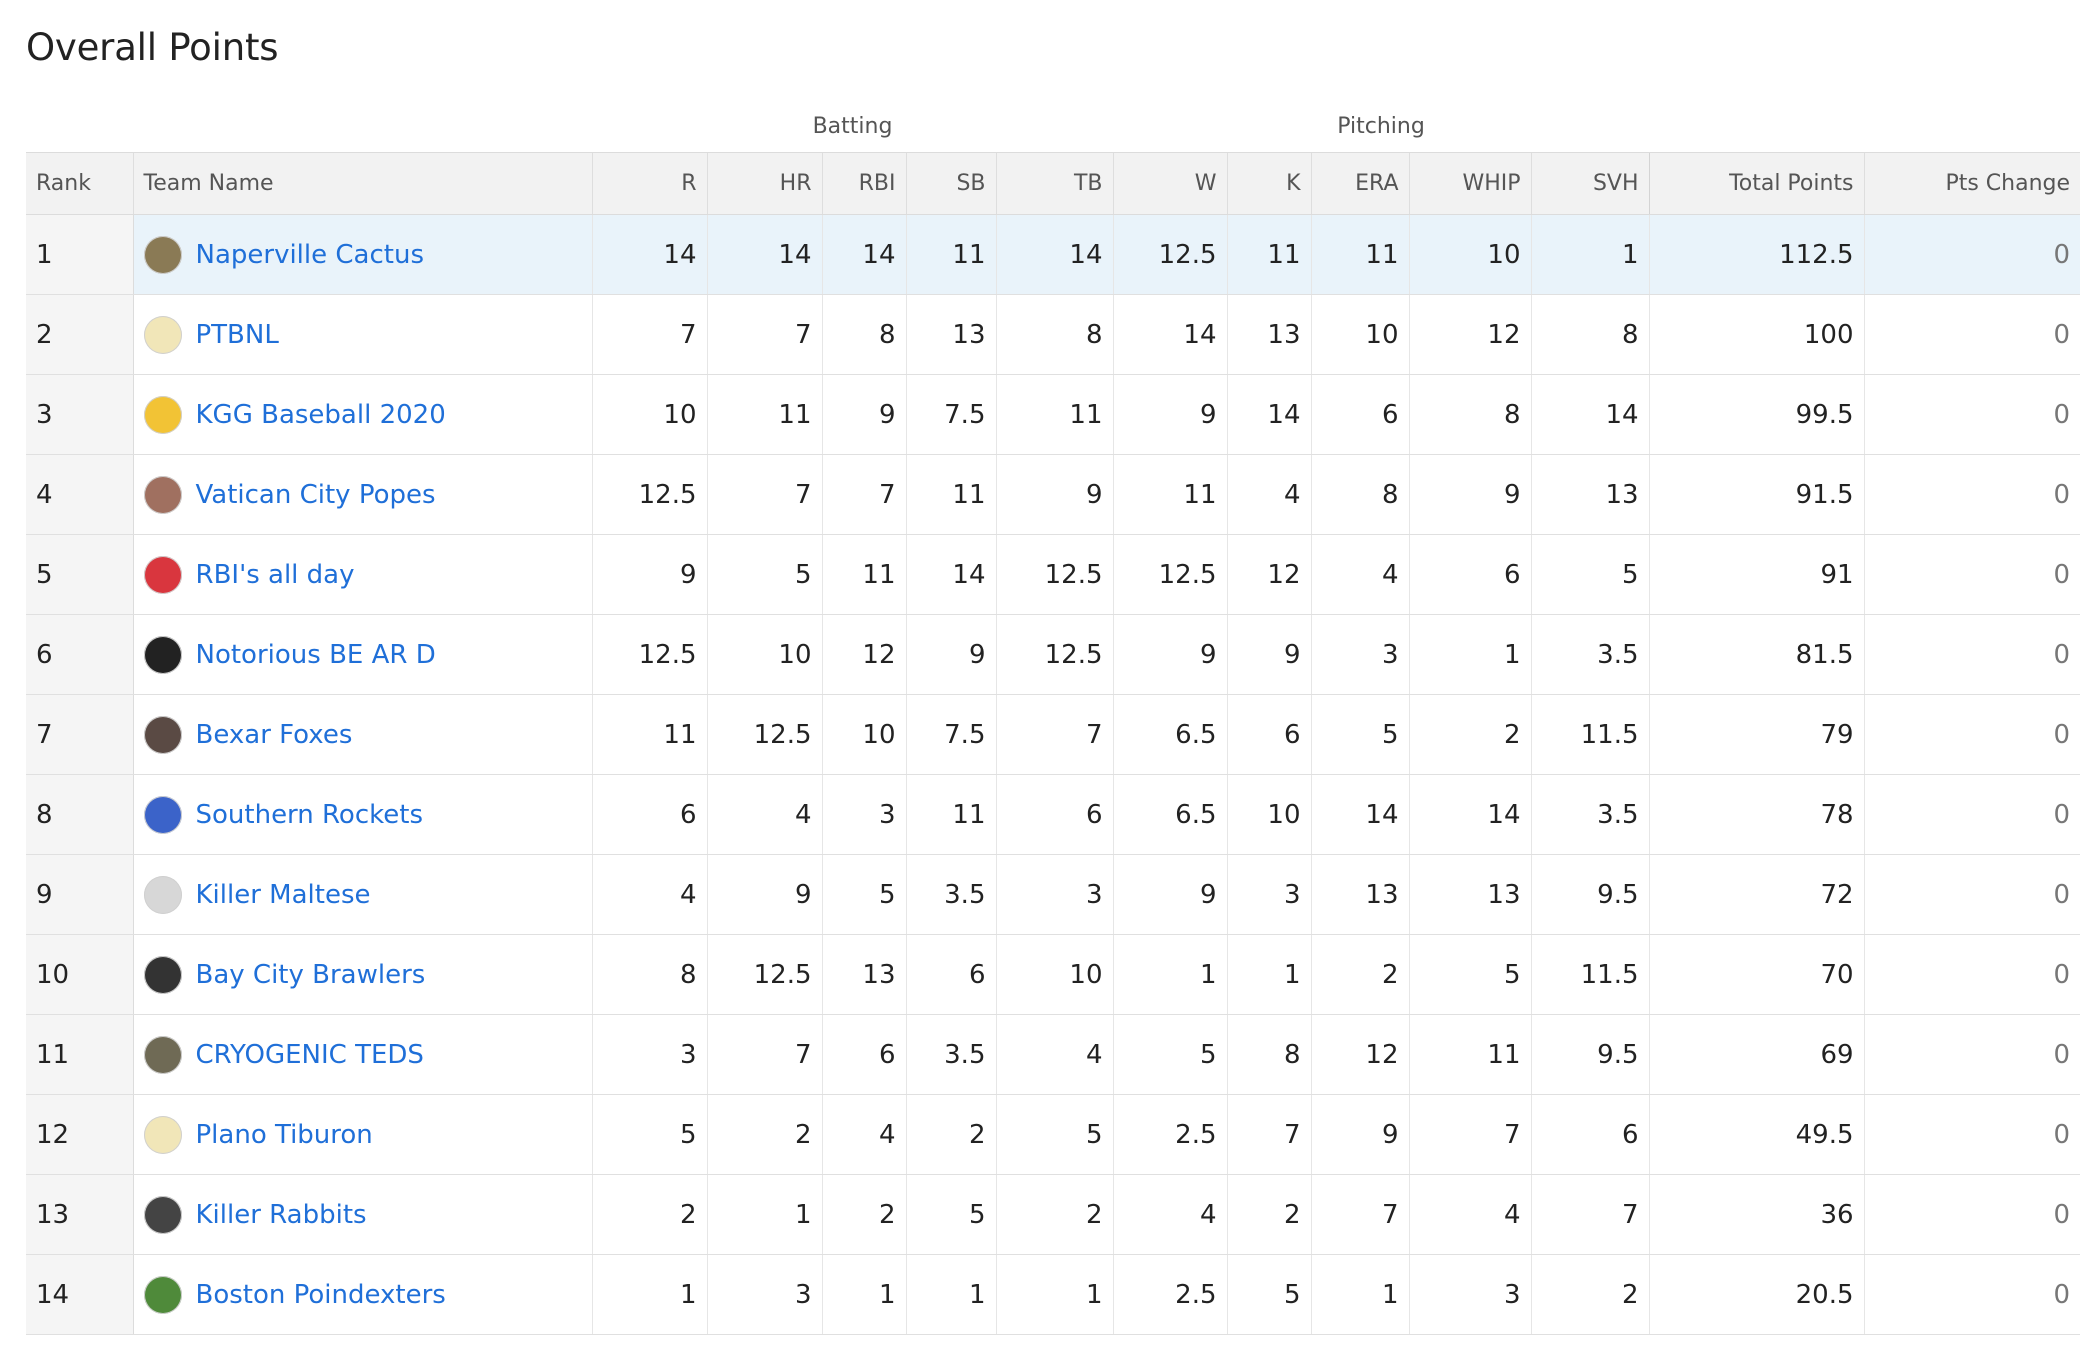 The height and width of the screenshot is (1360, 2100). What do you see at coordinates (162, 734) in the screenshot?
I see `fox-avatar-icon` at bounding box center [162, 734].